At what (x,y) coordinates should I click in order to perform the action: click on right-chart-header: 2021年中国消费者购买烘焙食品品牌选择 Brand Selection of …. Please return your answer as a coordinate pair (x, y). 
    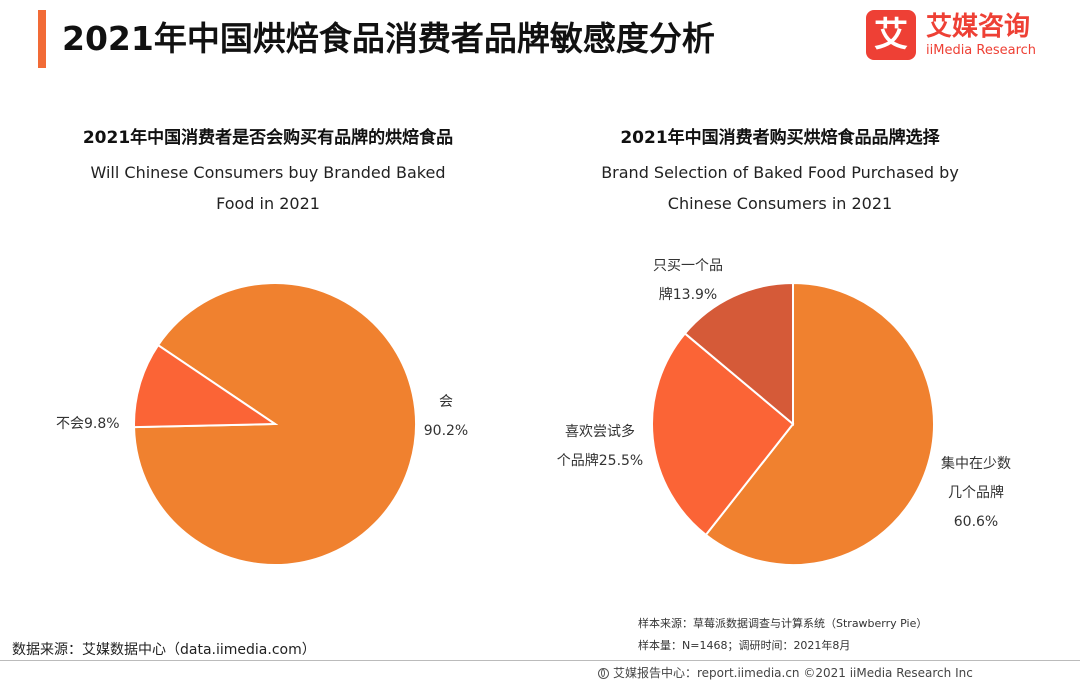
    Looking at the image, I should click on (780, 172).